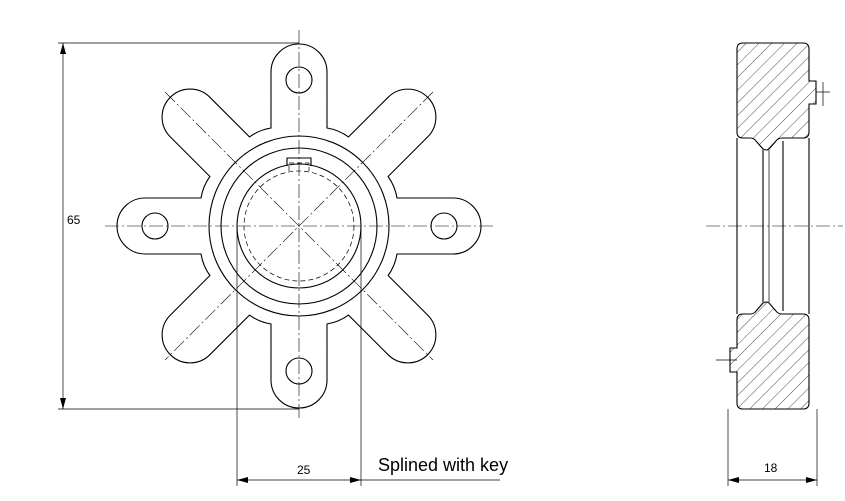  Describe the element at coordinates (769, 355) in the screenshot. I see `section-hatch-bottom` at that location.